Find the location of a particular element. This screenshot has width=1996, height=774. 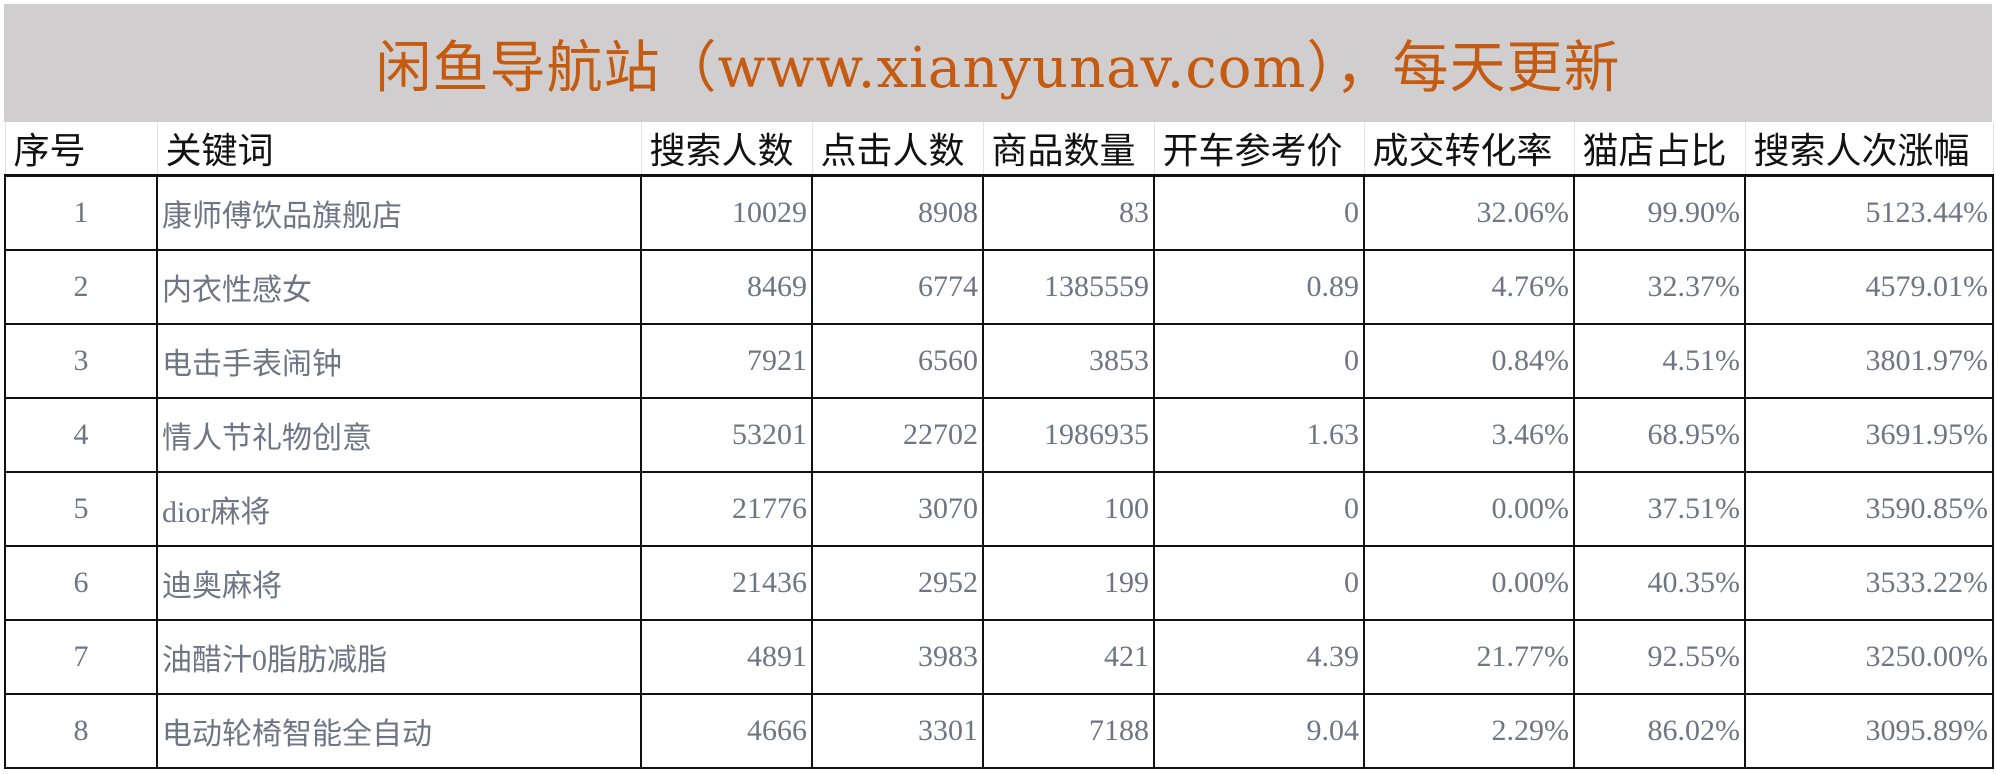

cell-clickers: 22702 is located at coordinates (897, 435).